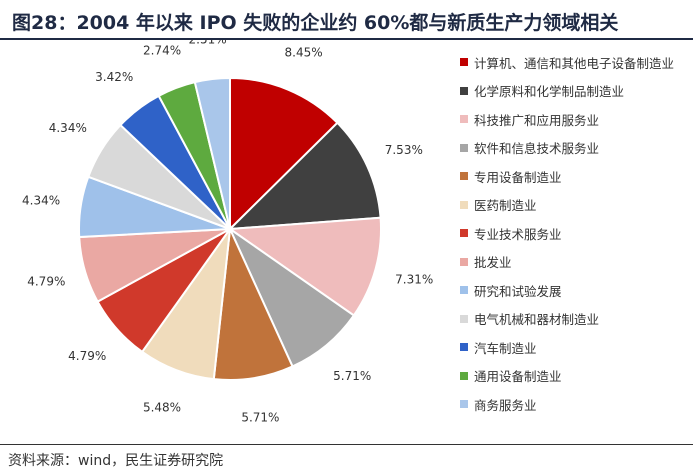 Image resolution: width=693 pixels, height=476 pixels. What do you see at coordinates (518, 234) in the screenshot?
I see `legend-label: 专业技术服务业` at bounding box center [518, 234].